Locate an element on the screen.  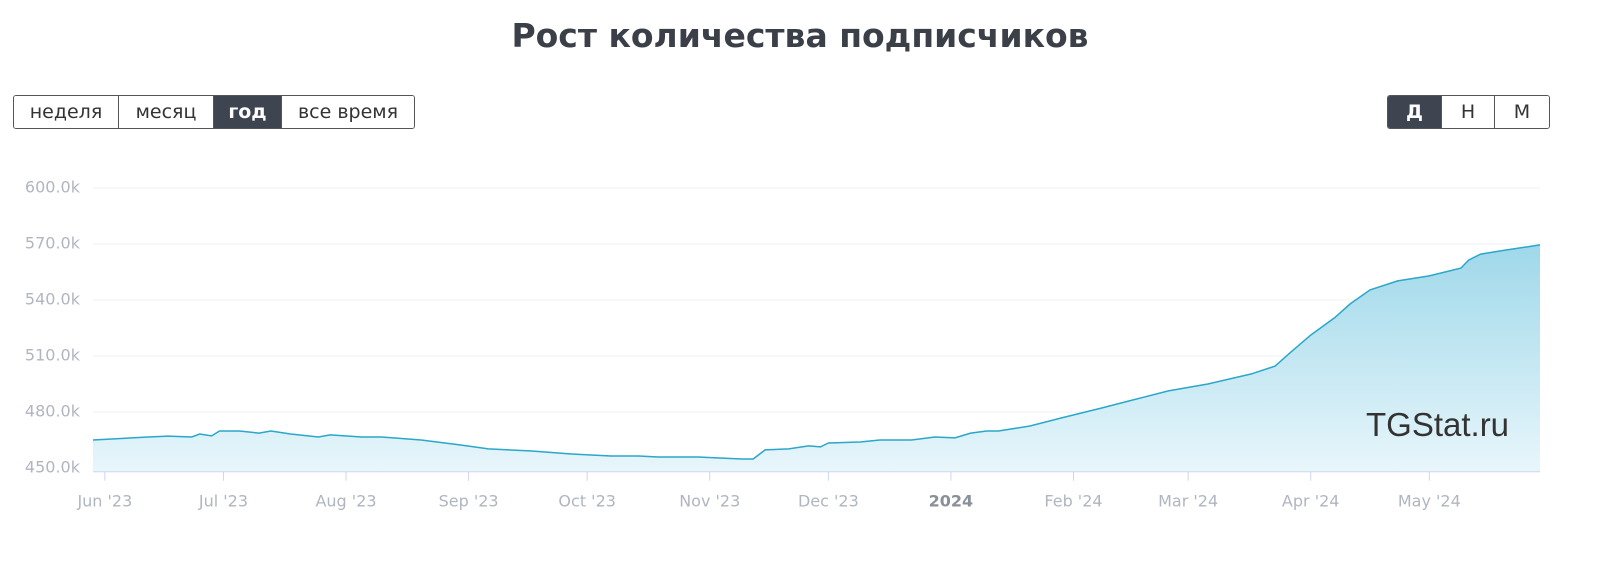
x-tick-label: Feb '24 is located at coordinates (1073, 501).